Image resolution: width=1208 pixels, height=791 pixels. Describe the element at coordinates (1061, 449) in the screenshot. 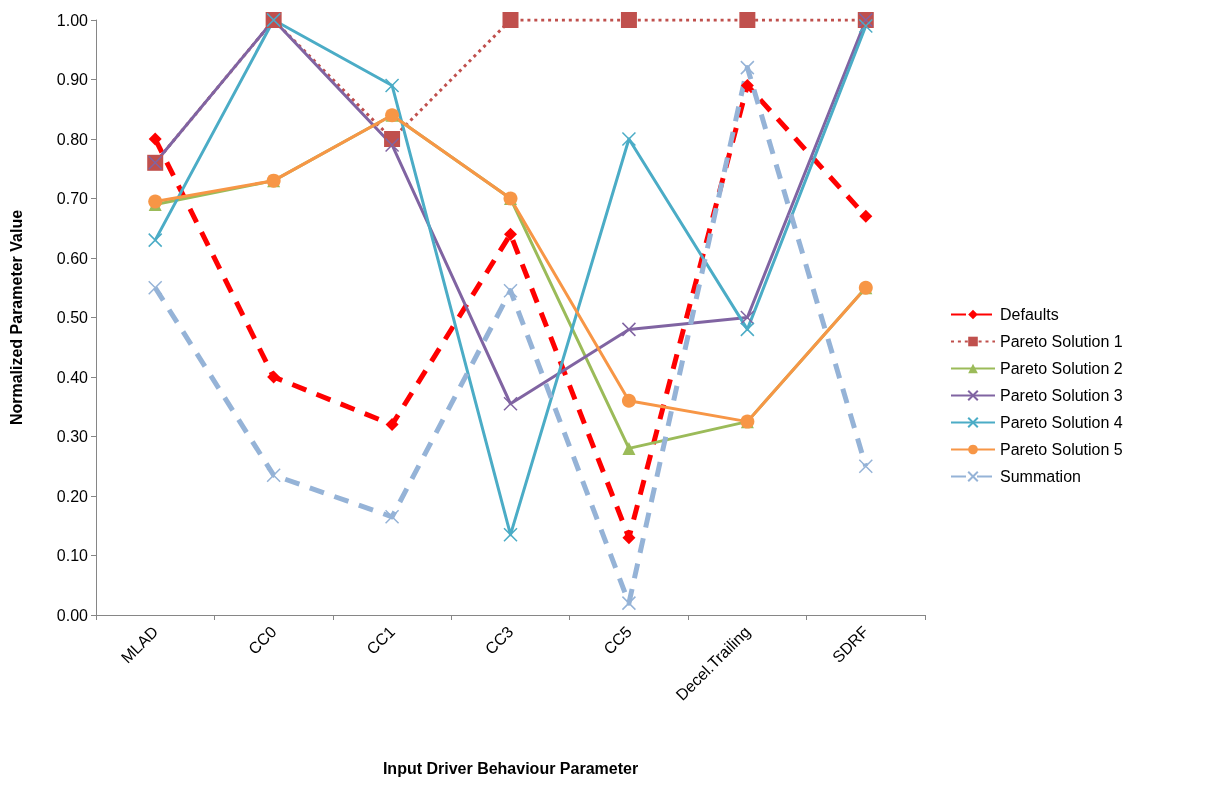

I see `legend-label: Pareto Solution 5` at that location.